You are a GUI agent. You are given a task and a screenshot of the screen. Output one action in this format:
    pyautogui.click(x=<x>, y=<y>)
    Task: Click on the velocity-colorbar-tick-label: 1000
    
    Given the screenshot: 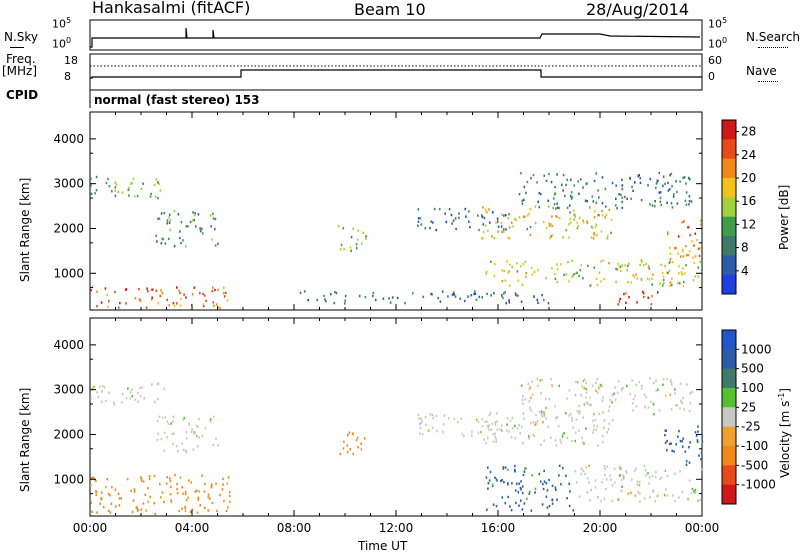 What is the action you would take?
    pyautogui.click(x=756, y=349)
    